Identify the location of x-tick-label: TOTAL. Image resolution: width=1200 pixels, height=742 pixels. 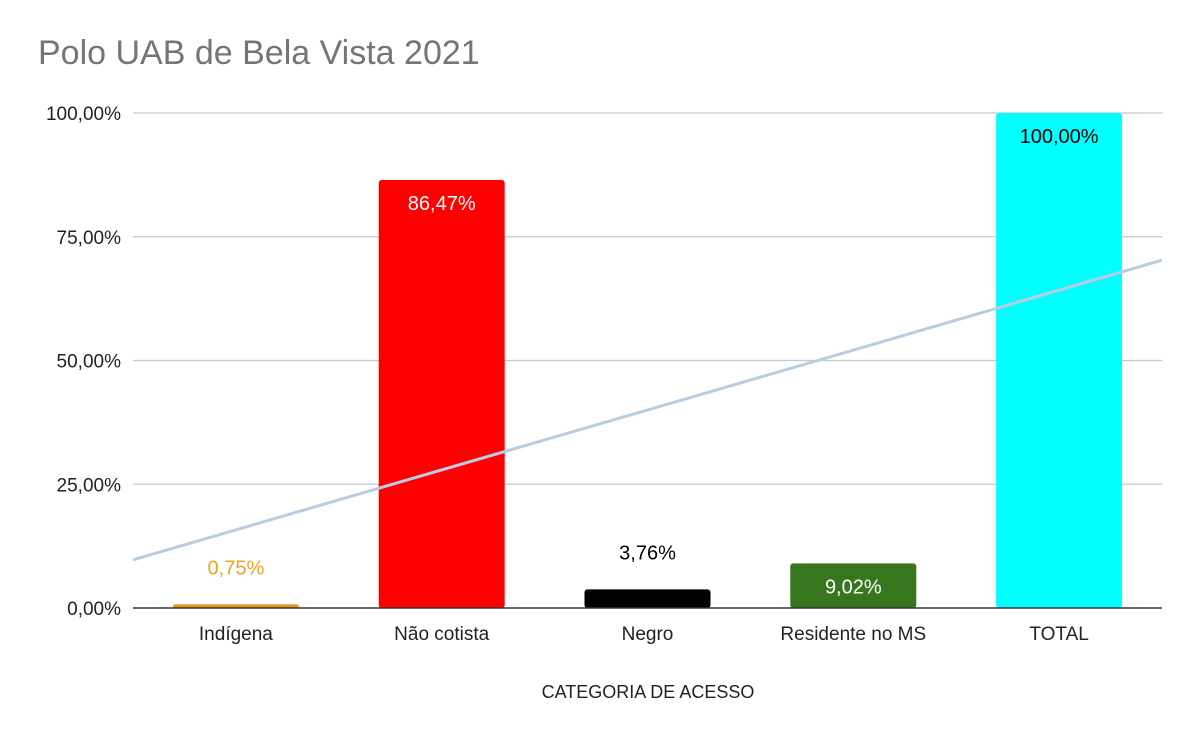
(1058, 634).